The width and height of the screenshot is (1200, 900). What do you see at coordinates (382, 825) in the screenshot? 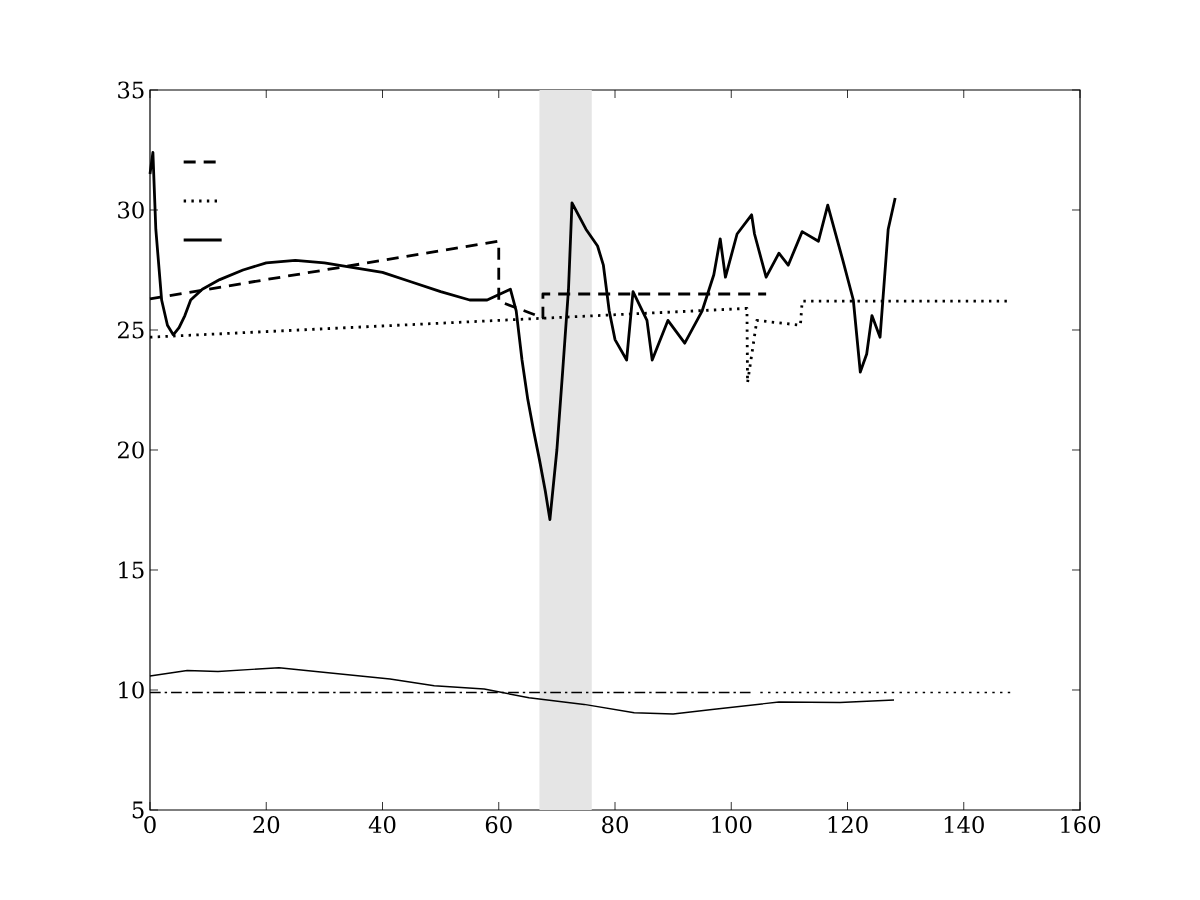
I see `x-tick-label: 40` at bounding box center [382, 825].